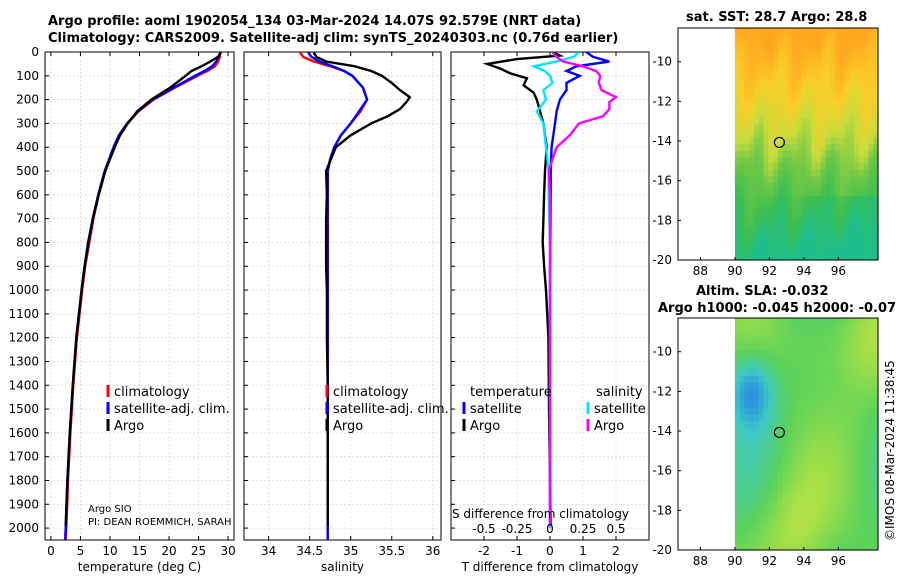  Describe the element at coordinates (27, 219) in the screenshot. I see `y-tick-label: 700` at that location.